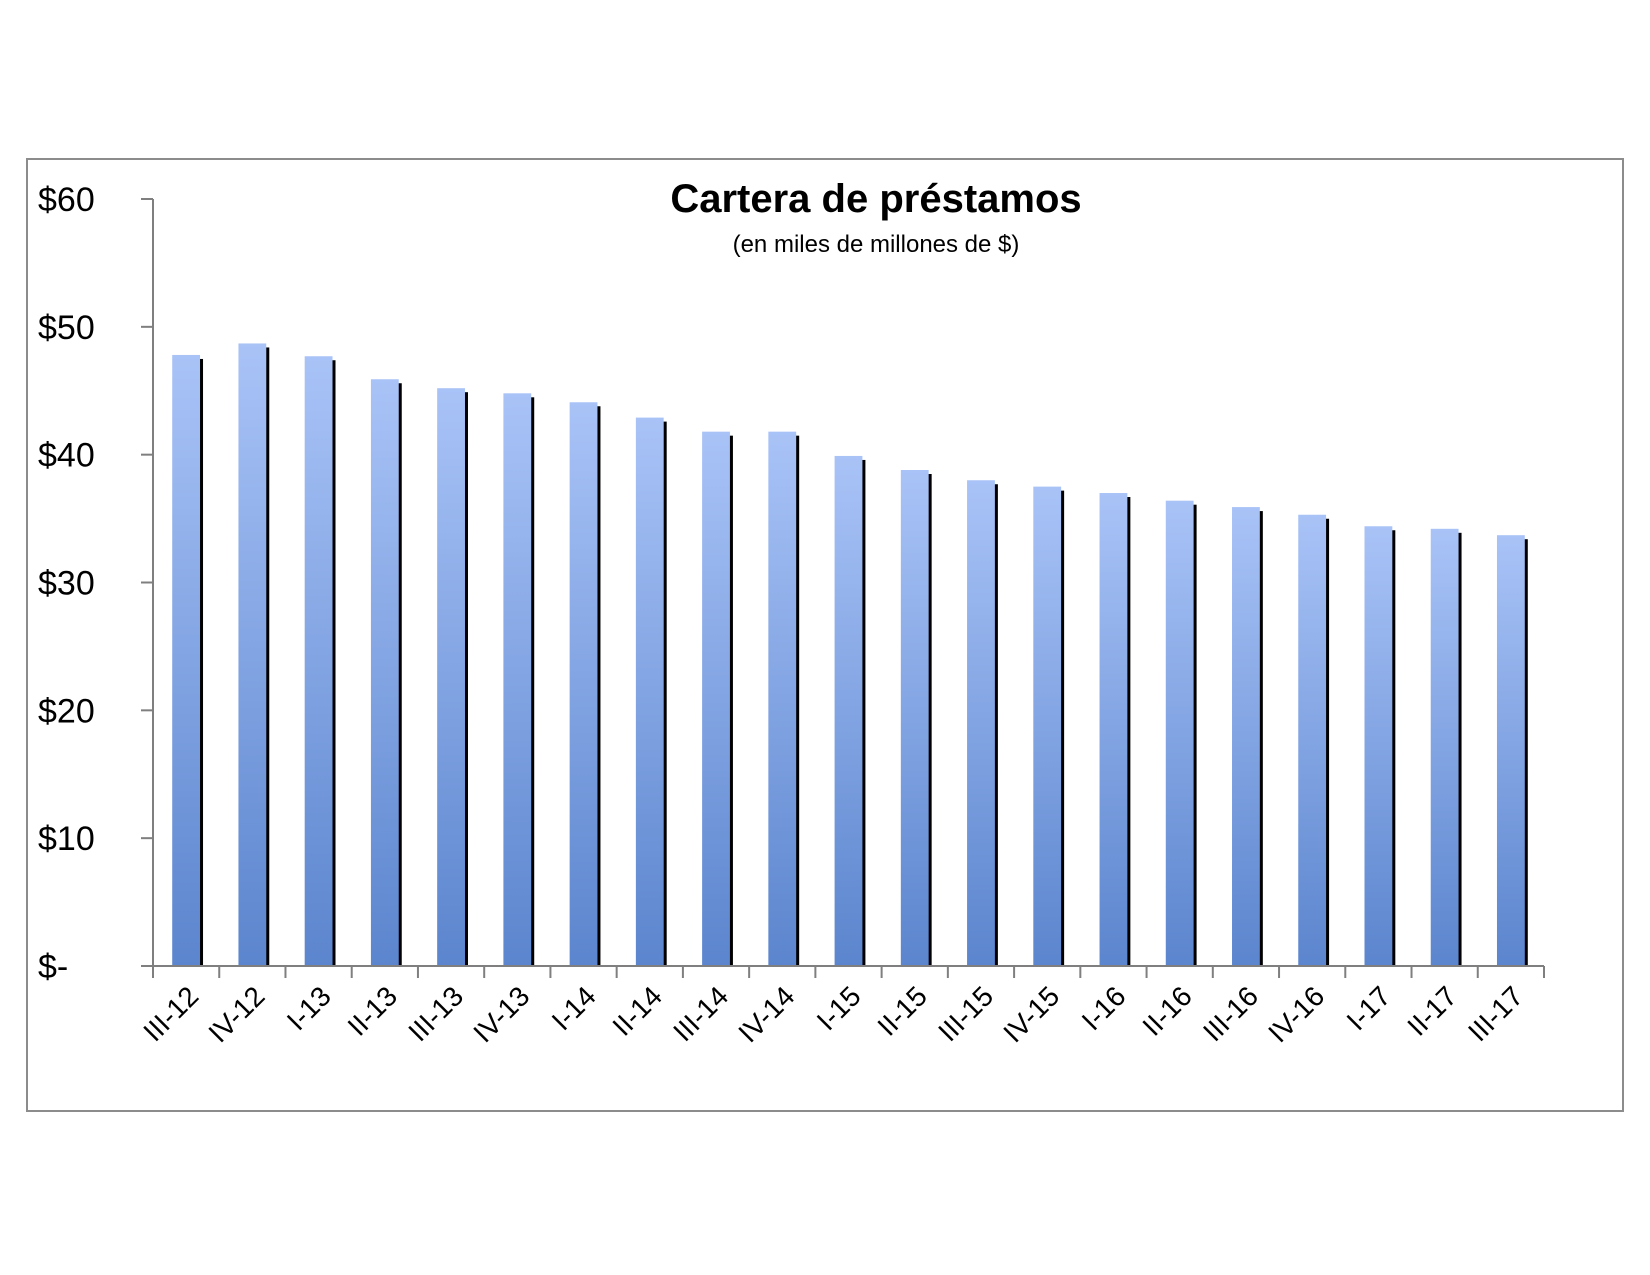 This screenshot has width=1650, height=1275. Describe the element at coordinates (66, 456) in the screenshot. I see `y-tick-label: $40` at that location.